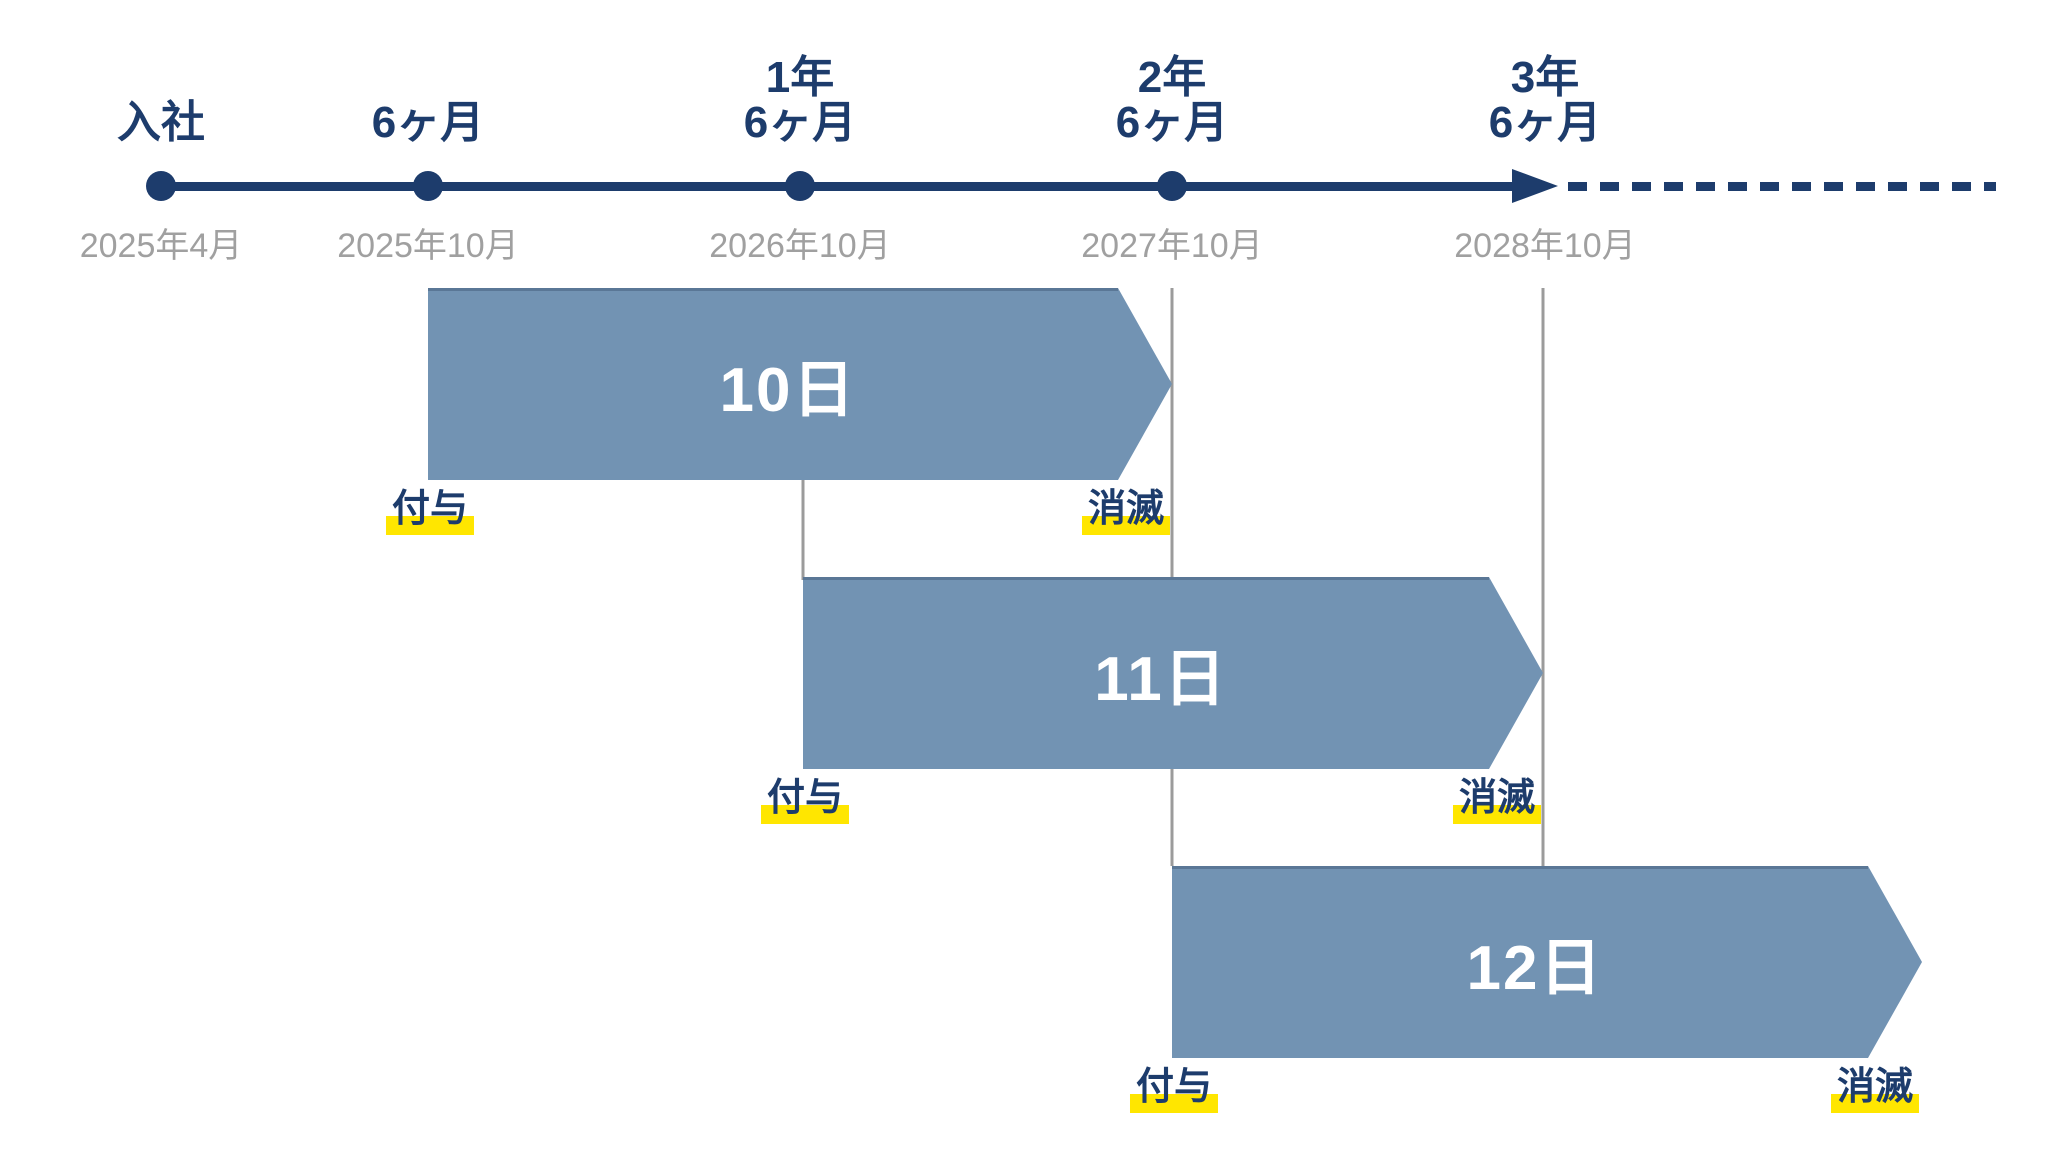 Image resolution: width=2064 pixels, height=1162 pixels. Describe the element at coordinates (1545, 100) in the screenshot. I see `milestone-label: 3年 6ヶ月` at that location.